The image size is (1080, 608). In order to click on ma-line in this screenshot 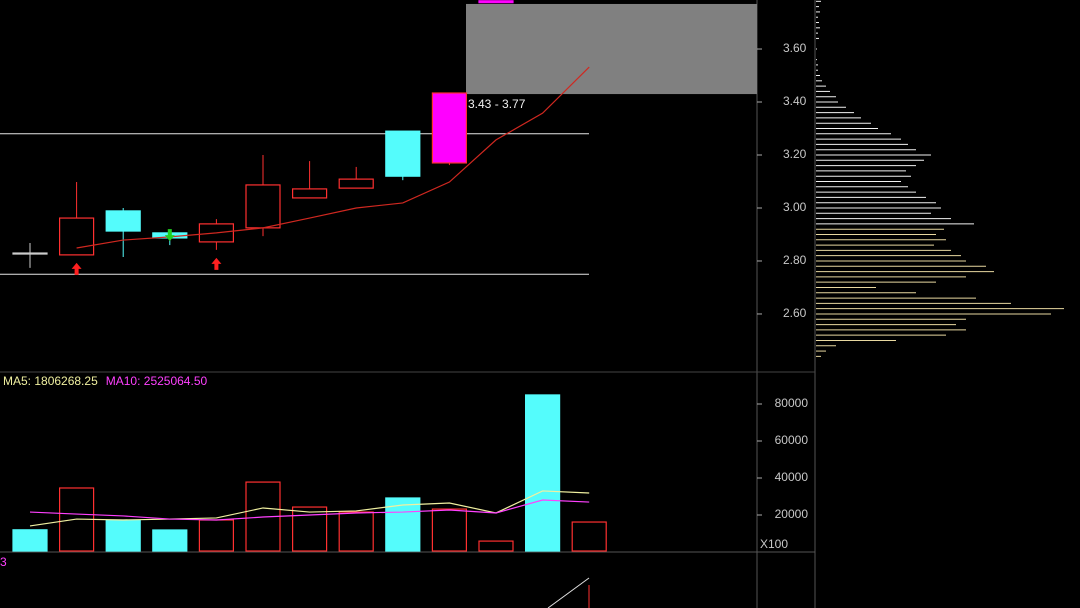, I will do `click(333, 157)`.